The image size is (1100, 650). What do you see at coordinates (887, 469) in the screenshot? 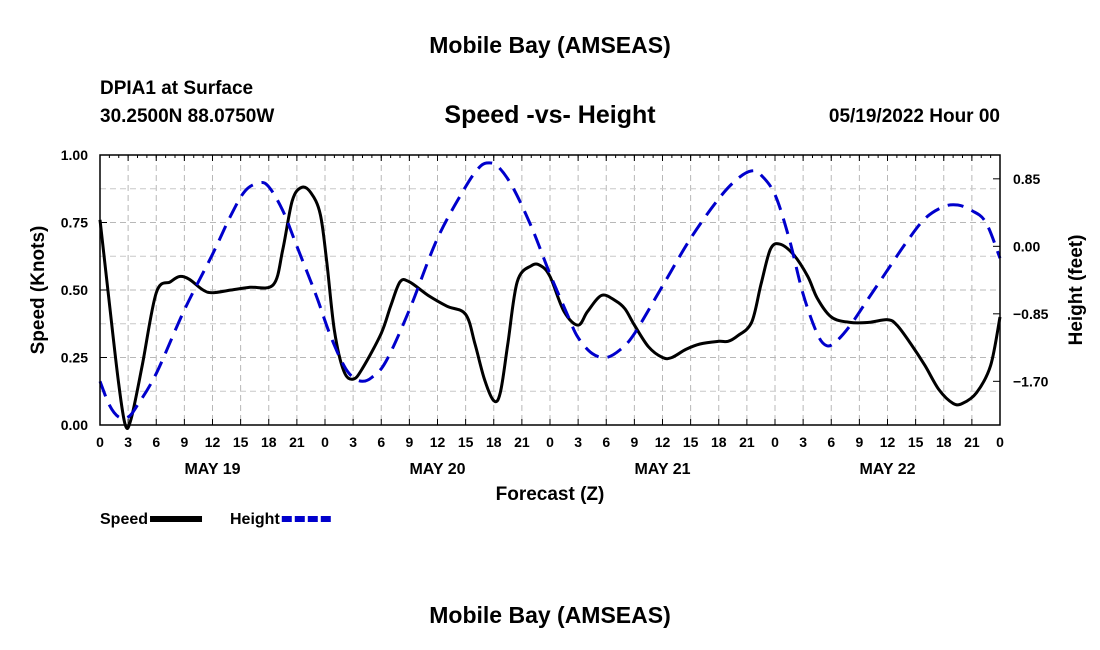
I see `day-label: MAY 22` at bounding box center [887, 469].